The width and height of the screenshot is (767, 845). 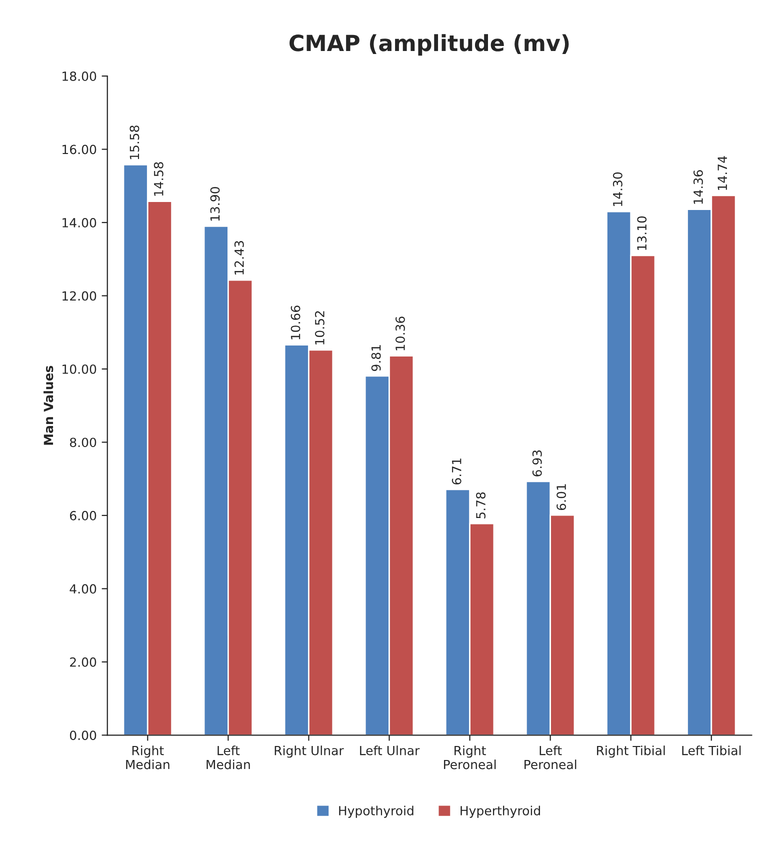 I want to click on data-label: 15.58, so click(x=135, y=143).